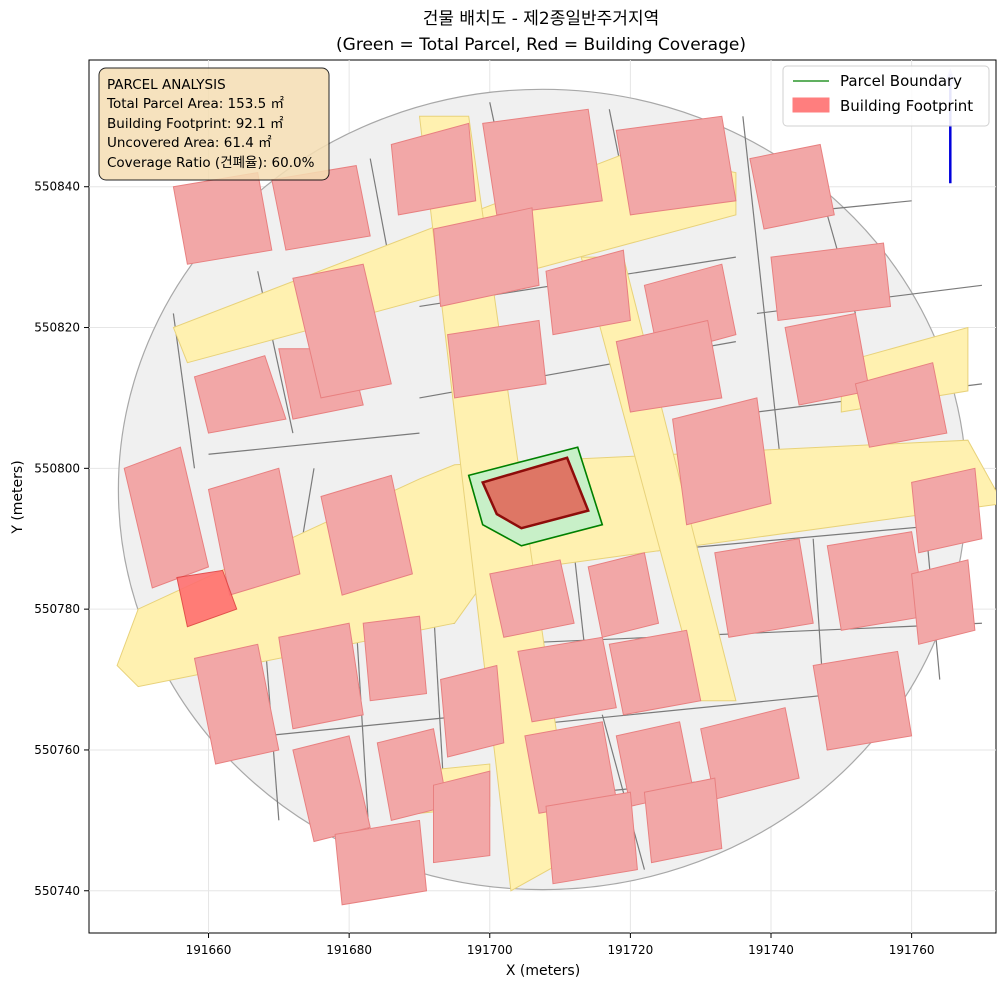  Describe the element at coordinates (166, 85) in the screenshot. I see `info-header: PARCEL ANALYSIS` at that location.